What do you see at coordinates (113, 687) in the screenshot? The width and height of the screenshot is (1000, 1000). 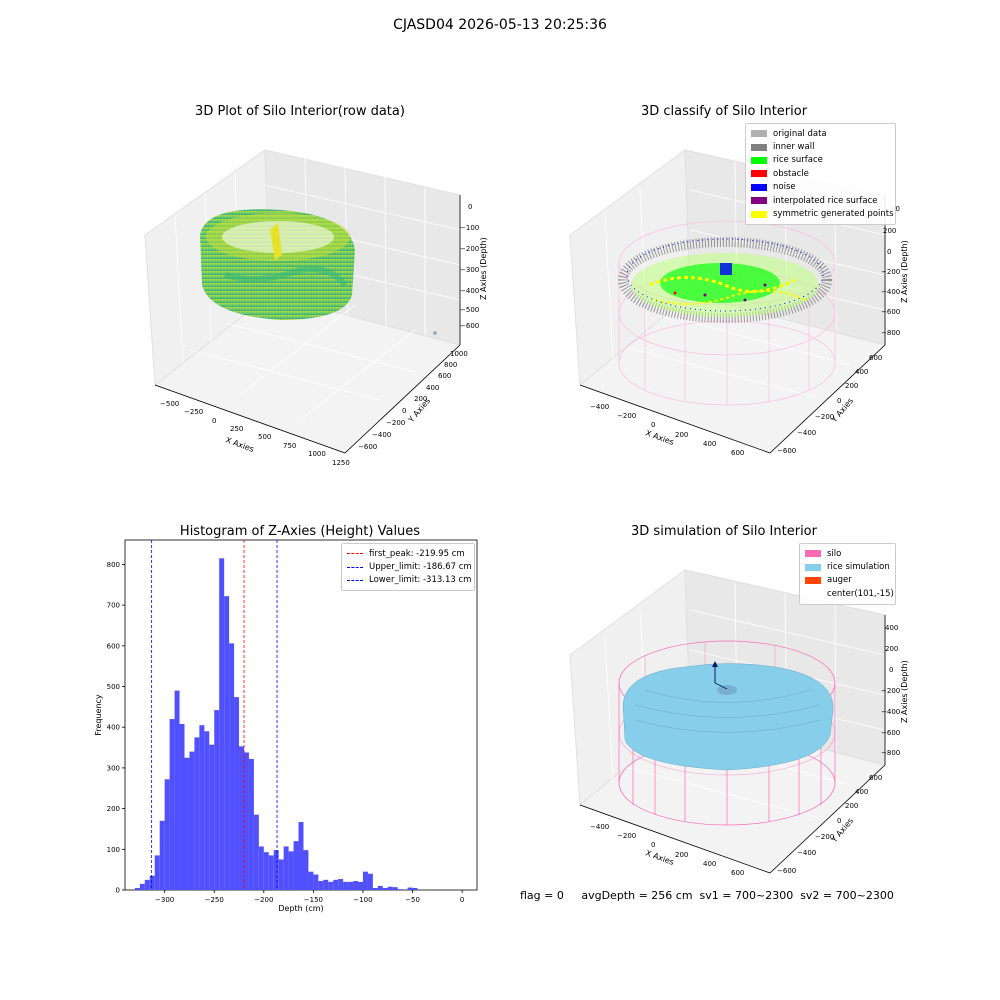 I see `histogram-ytick-label: 500` at bounding box center [113, 687].